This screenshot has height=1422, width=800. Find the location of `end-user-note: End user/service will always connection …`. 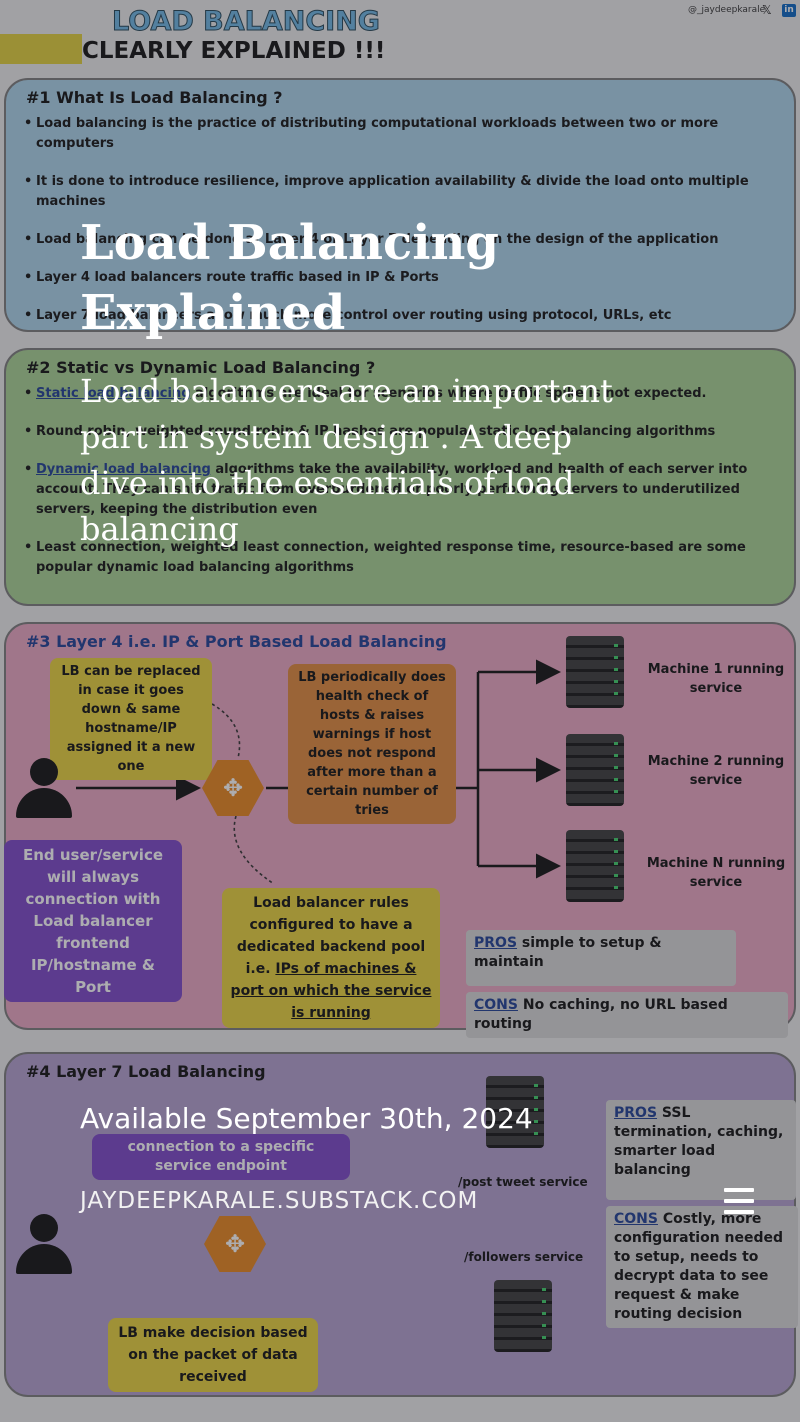

end-user-note: End user/service will always connection … is located at coordinates (93, 921).